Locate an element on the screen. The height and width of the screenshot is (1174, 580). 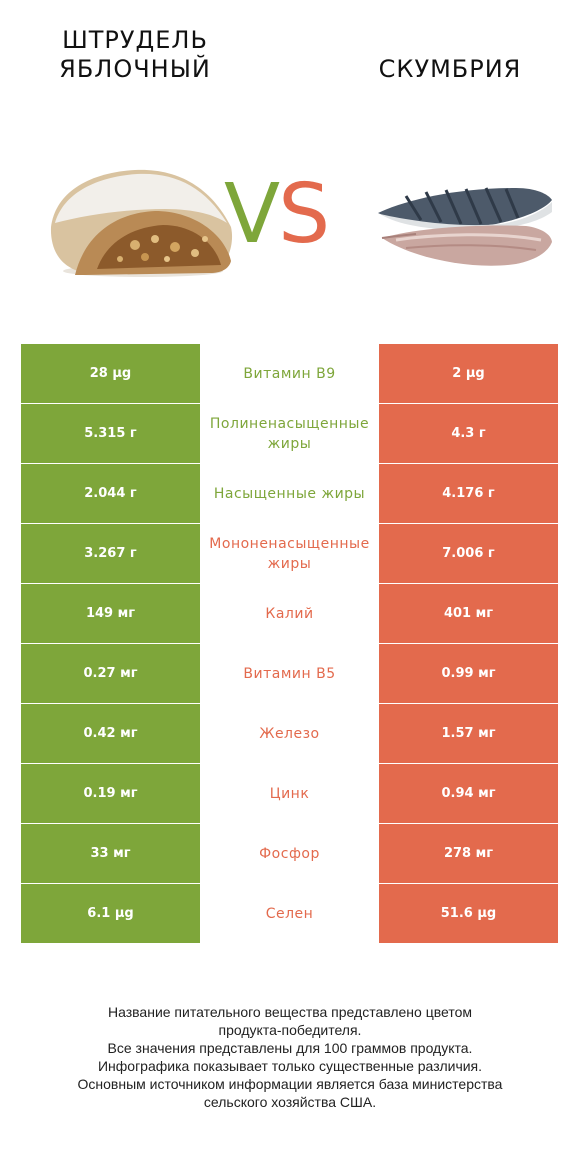
footer-line: продукта-победителя. is located at coordinates (290, 1030).